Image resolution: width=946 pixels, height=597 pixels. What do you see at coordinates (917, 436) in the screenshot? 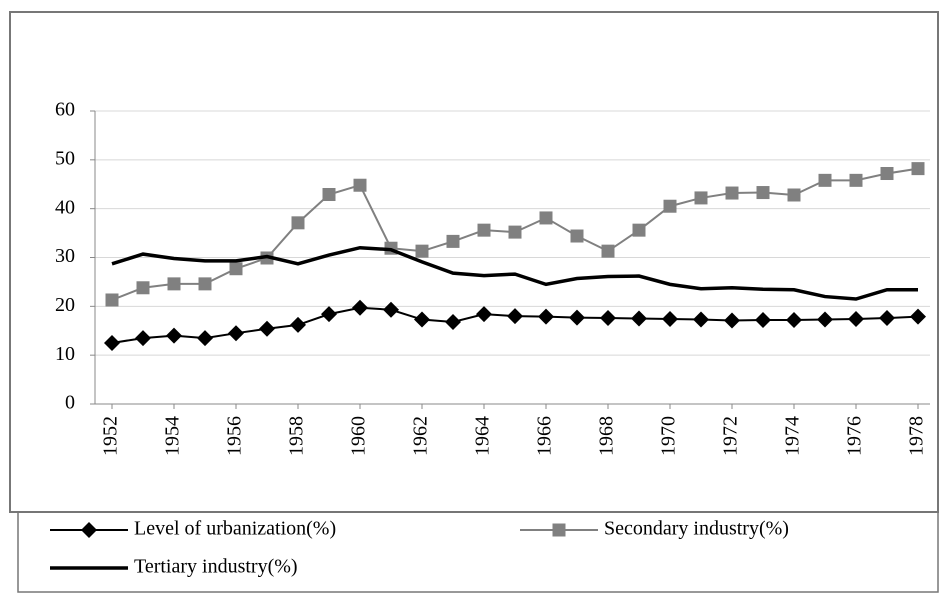
I see `x-tick-label: 1978` at bounding box center [917, 436].